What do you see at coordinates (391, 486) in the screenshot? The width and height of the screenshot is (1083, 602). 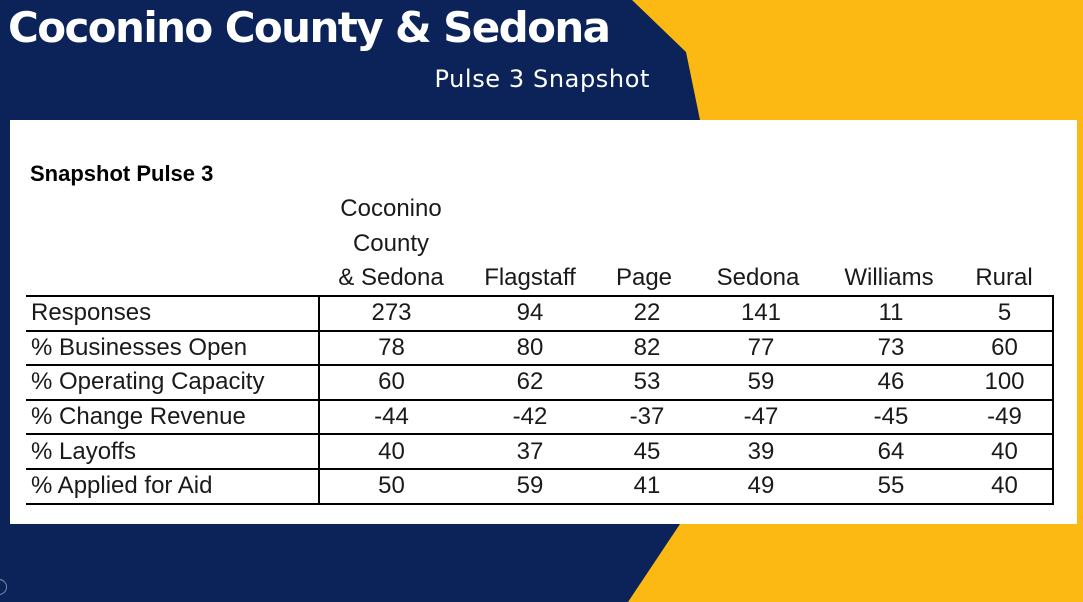 I see `table-cell: 50` at bounding box center [391, 486].